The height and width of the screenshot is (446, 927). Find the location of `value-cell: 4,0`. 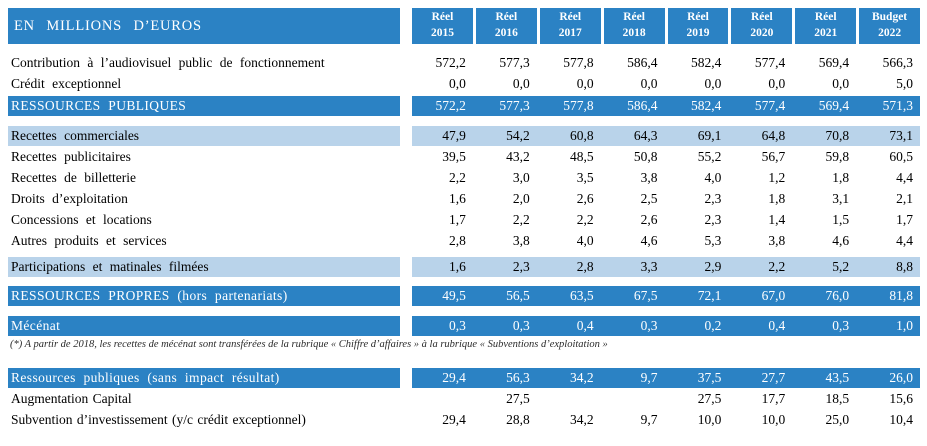

value-cell: 4,0 is located at coordinates (713, 177).